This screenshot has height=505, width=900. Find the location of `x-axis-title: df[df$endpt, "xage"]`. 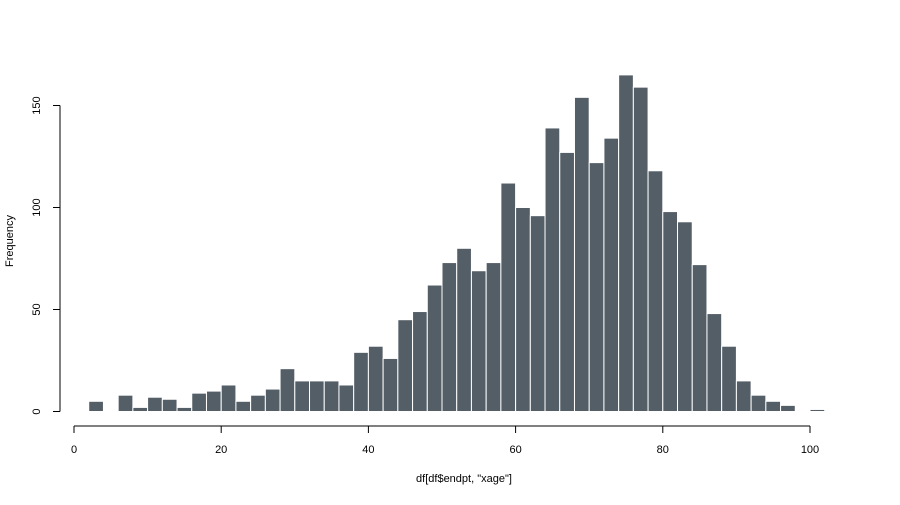

x-axis-title: df[df$endpt, "xage"] is located at coordinates (464, 479).